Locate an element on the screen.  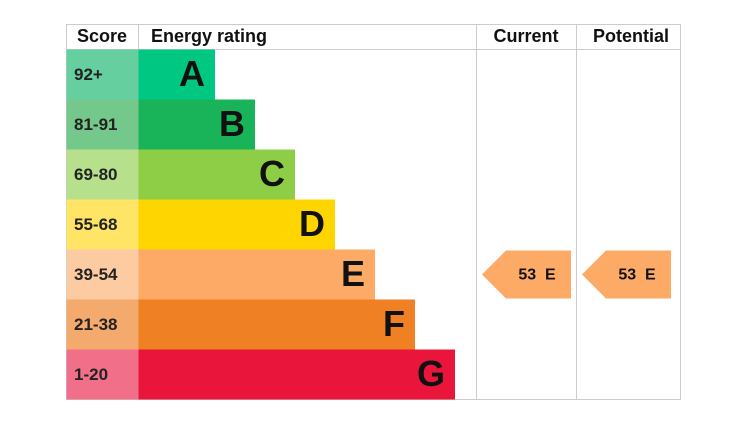
header-score: Score is located at coordinates (102, 36).